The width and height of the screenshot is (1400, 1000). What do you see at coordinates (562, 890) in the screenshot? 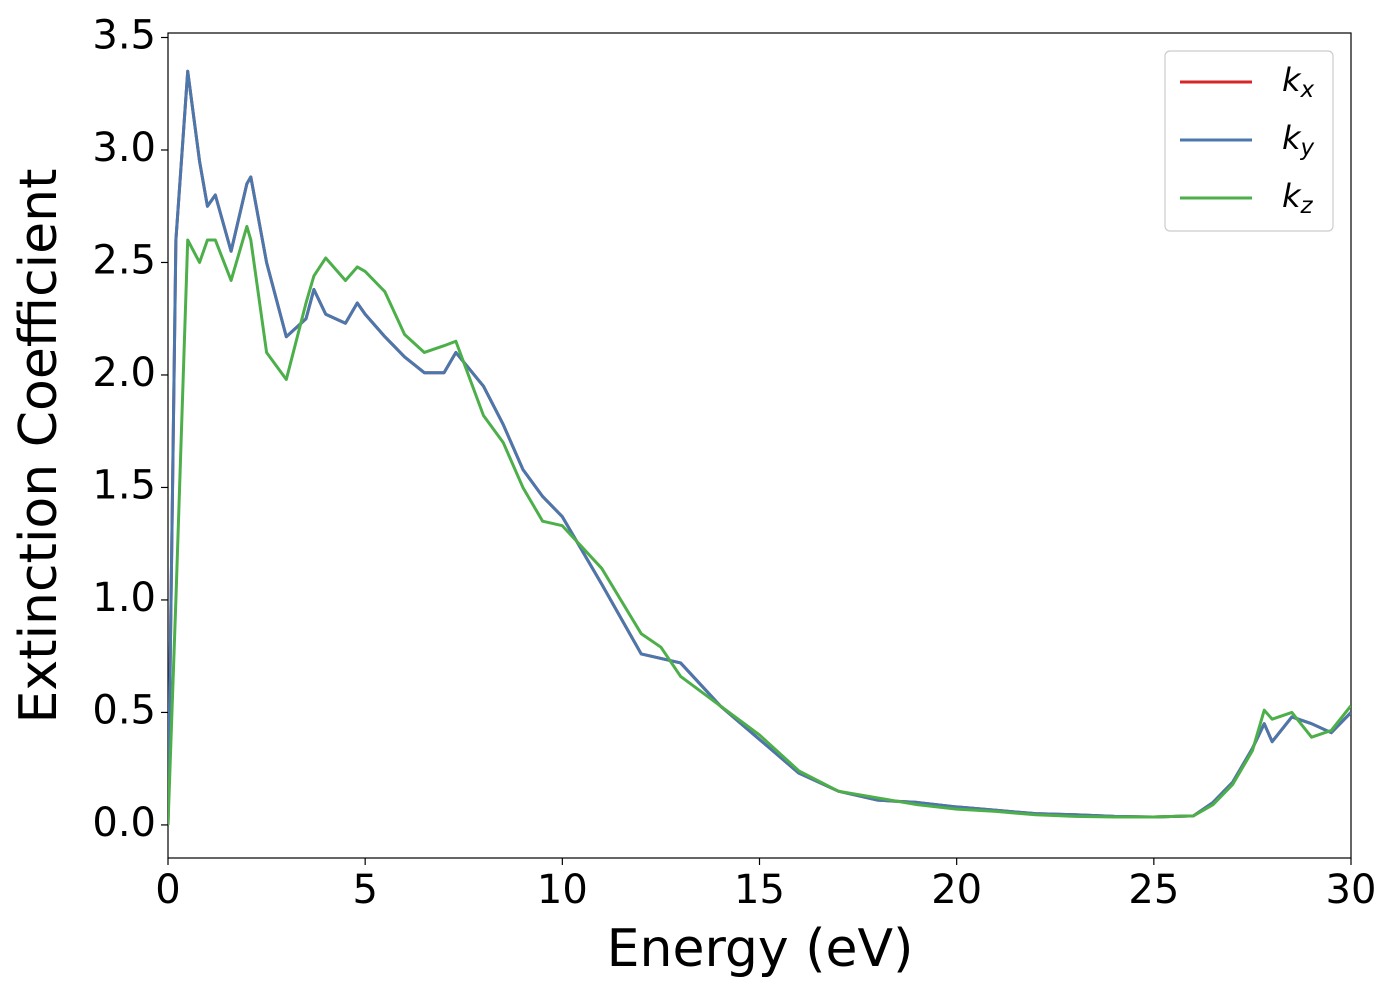
I see `x-tick-label: 10` at bounding box center [562, 890].